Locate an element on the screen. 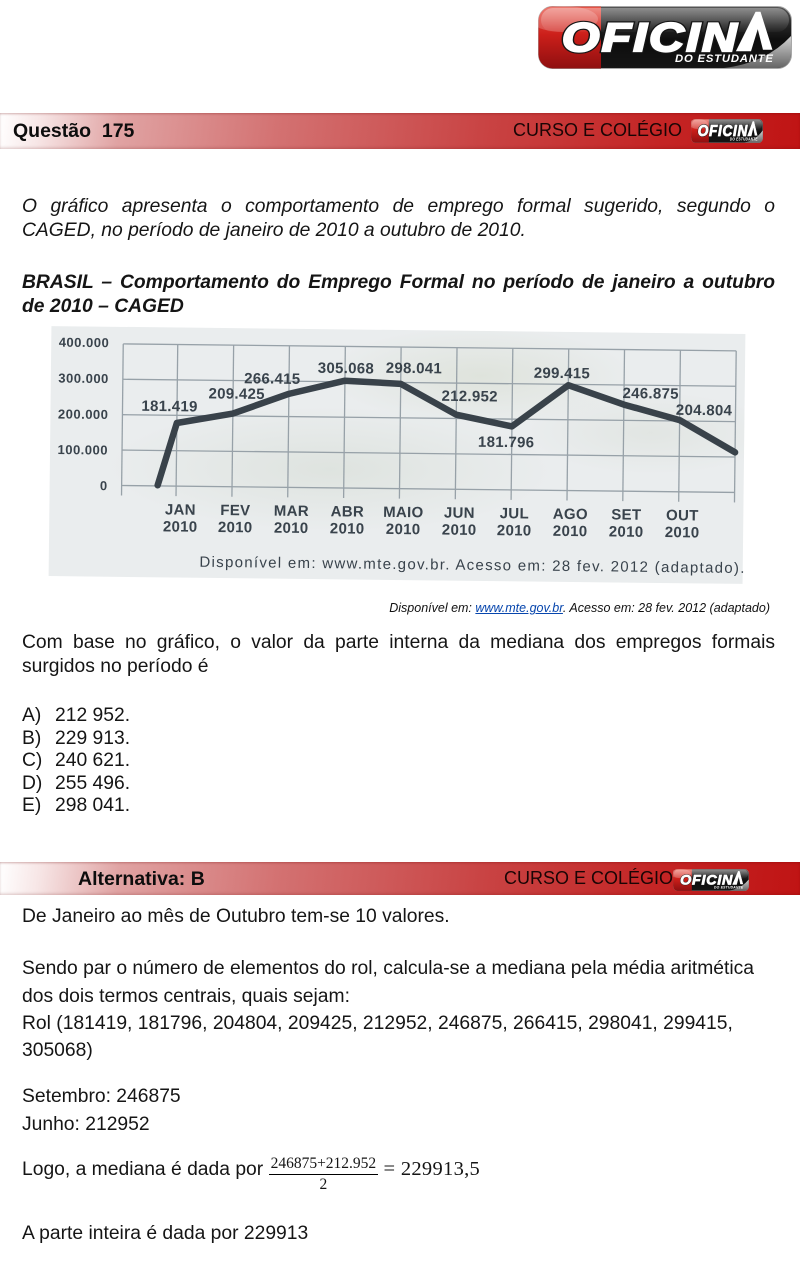 This screenshot has height=1267, width=800. svg-text: ABR is located at coordinates (348, 511).